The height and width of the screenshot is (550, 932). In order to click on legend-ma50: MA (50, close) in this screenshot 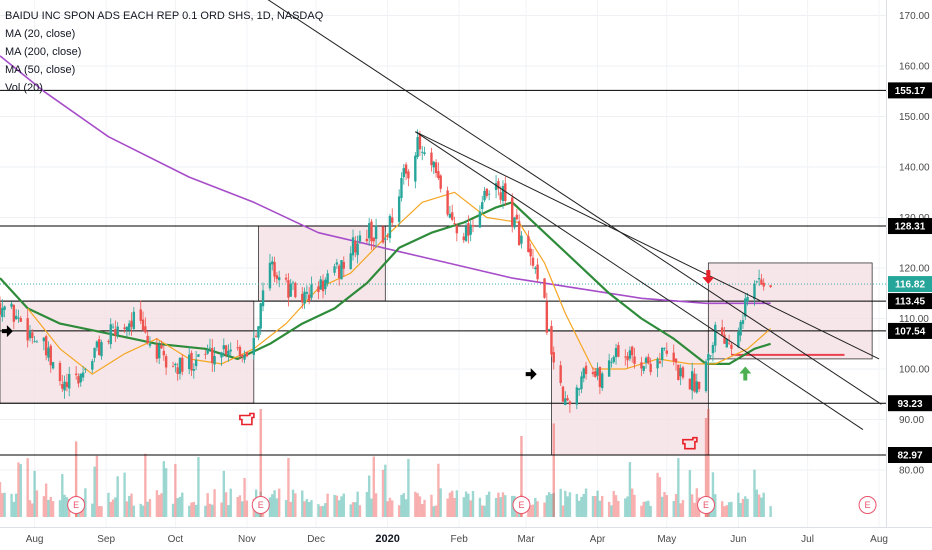, I will do `click(164, 70)`.